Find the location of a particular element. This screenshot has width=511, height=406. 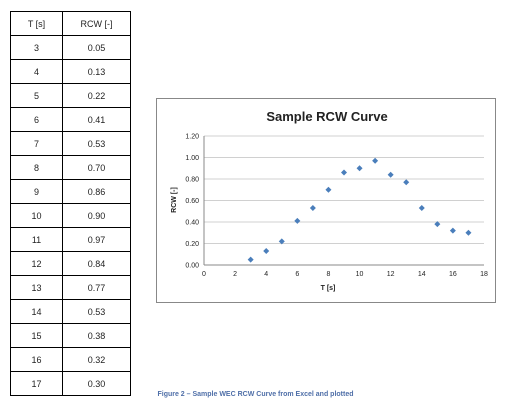

y-tick-label: 0.00 is located at coordinates (192, 266).